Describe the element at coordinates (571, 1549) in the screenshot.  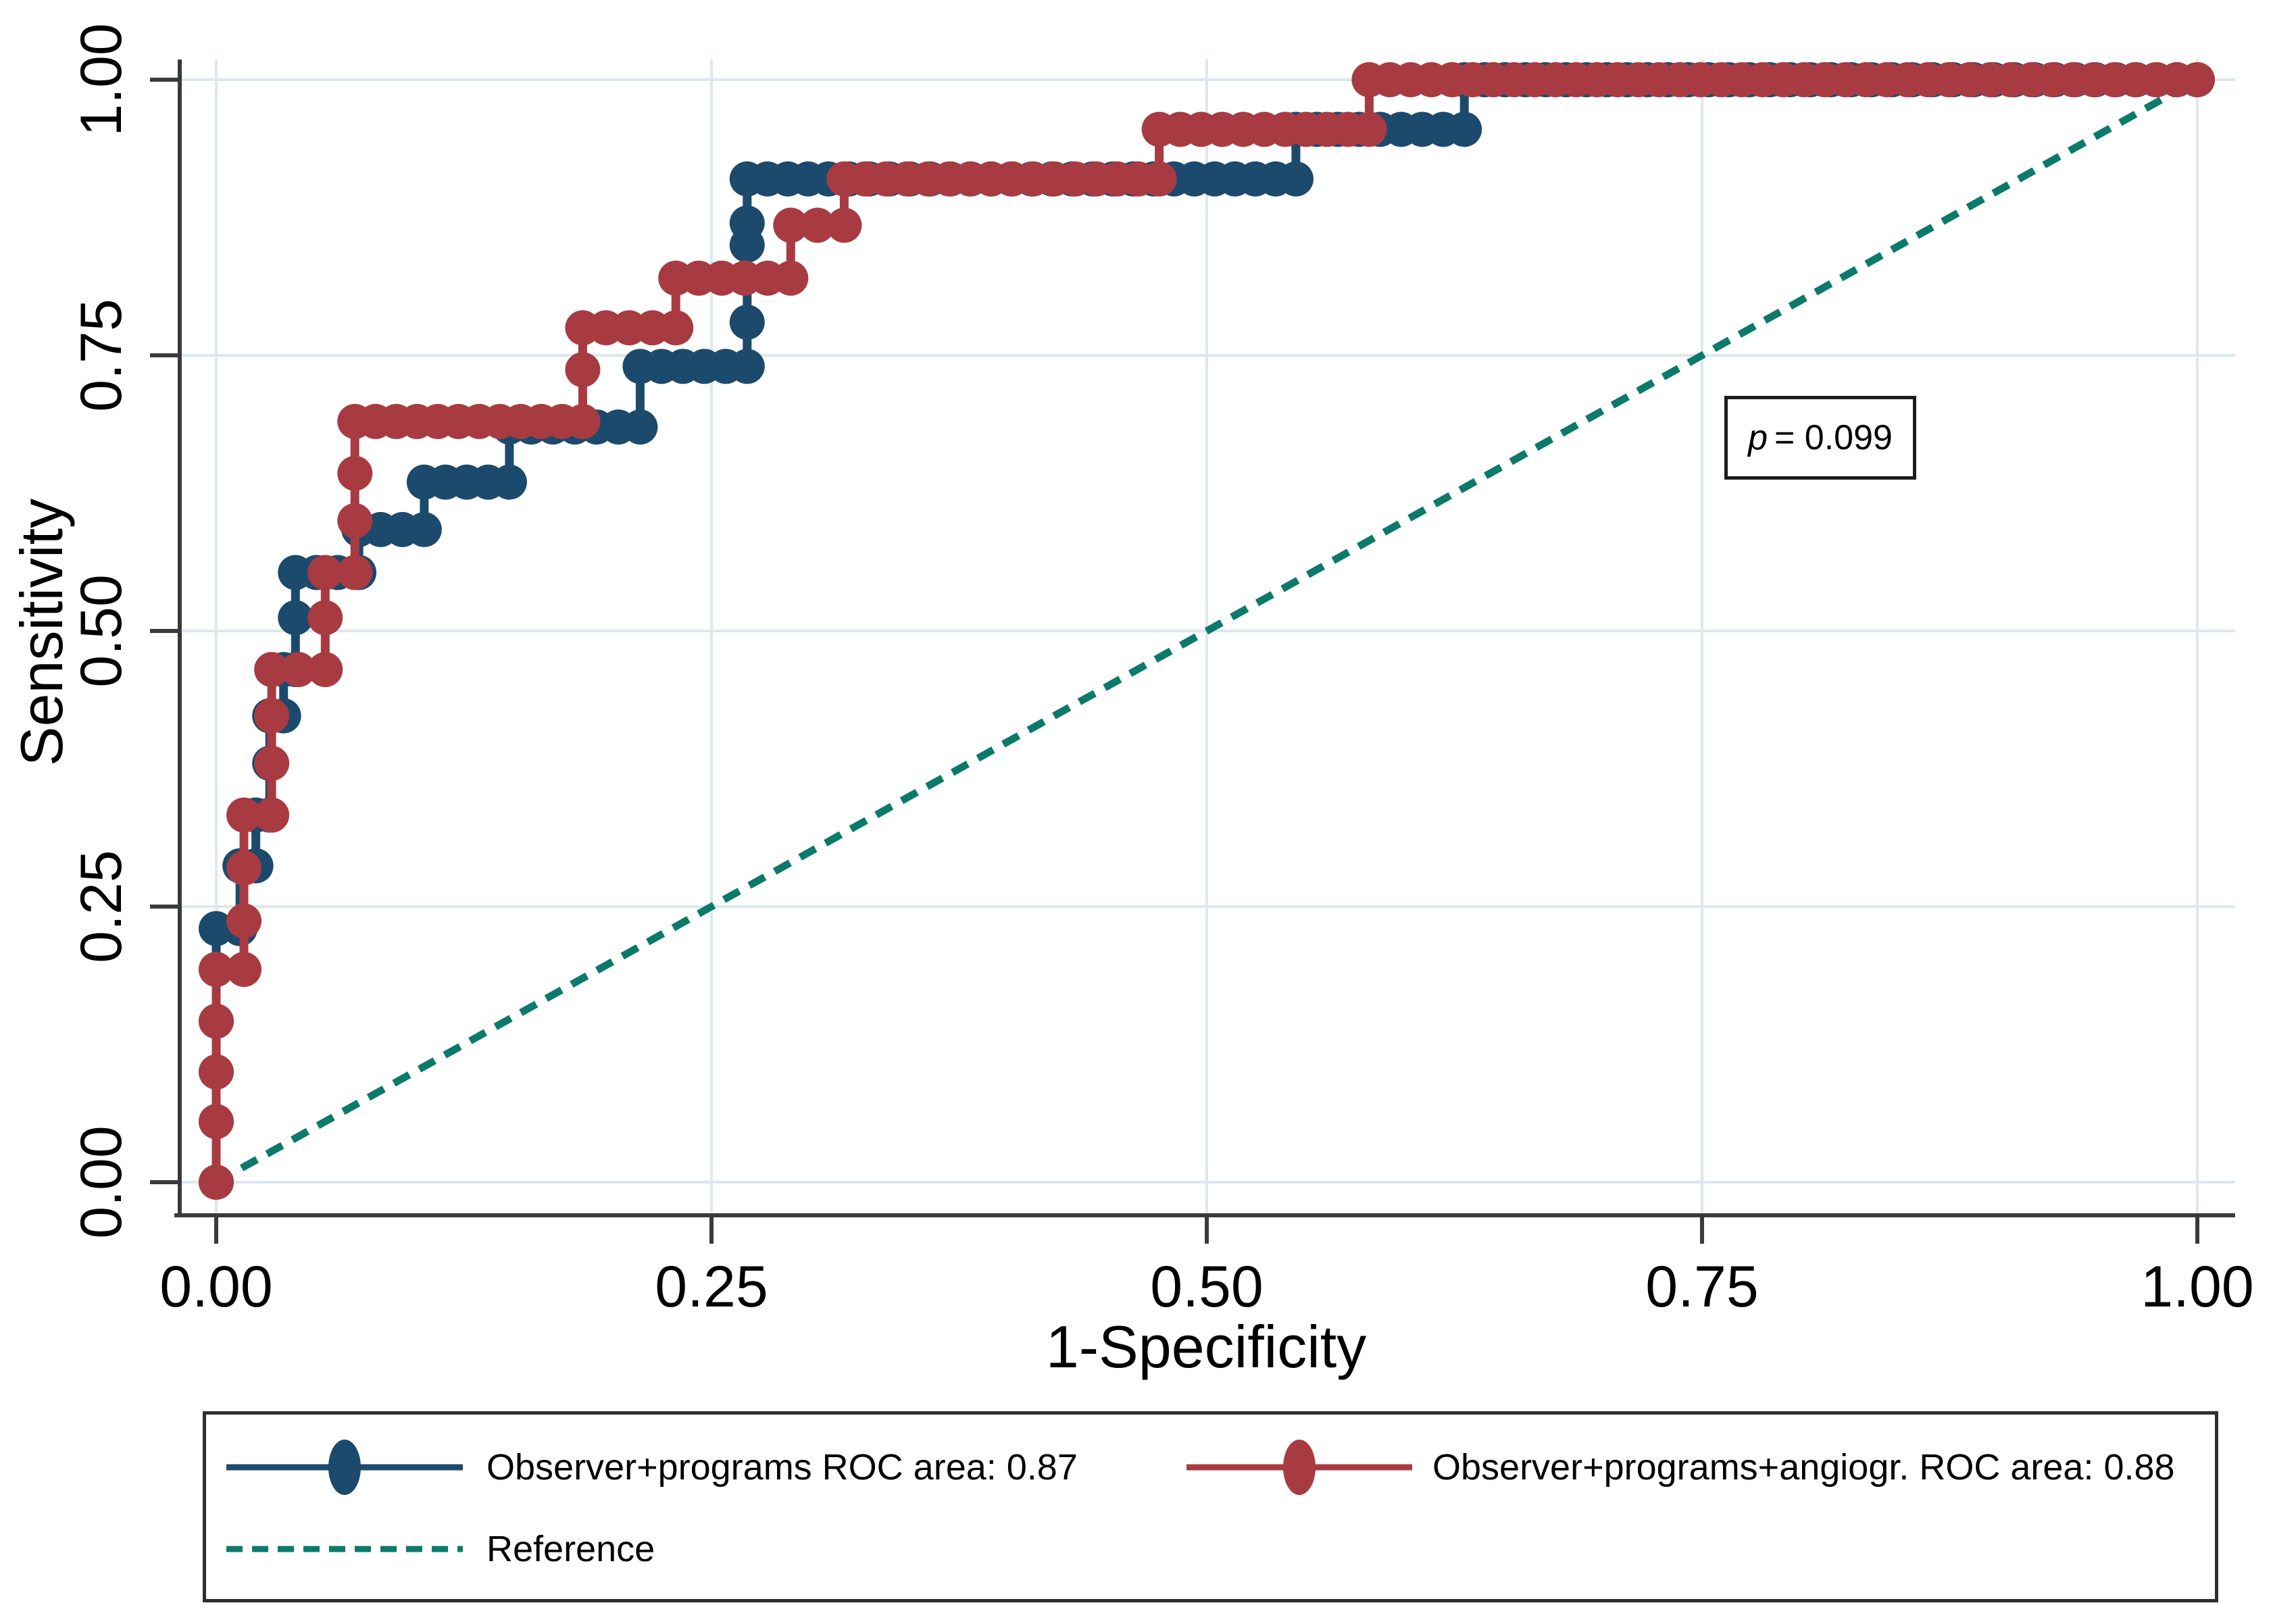
I see `legend-label-reference: Reference` at that location.